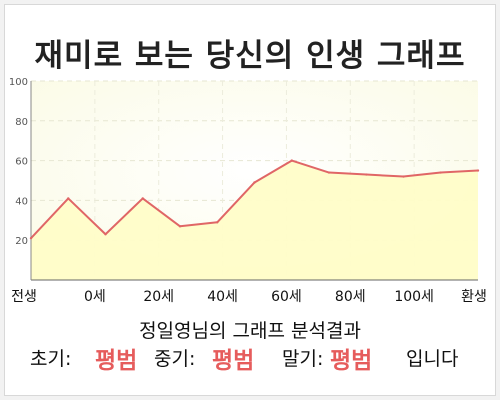 Image resolution: width=500 pixels, height=400 pixels. I want to click on x-tick-label: 80세, so click(350, 297).